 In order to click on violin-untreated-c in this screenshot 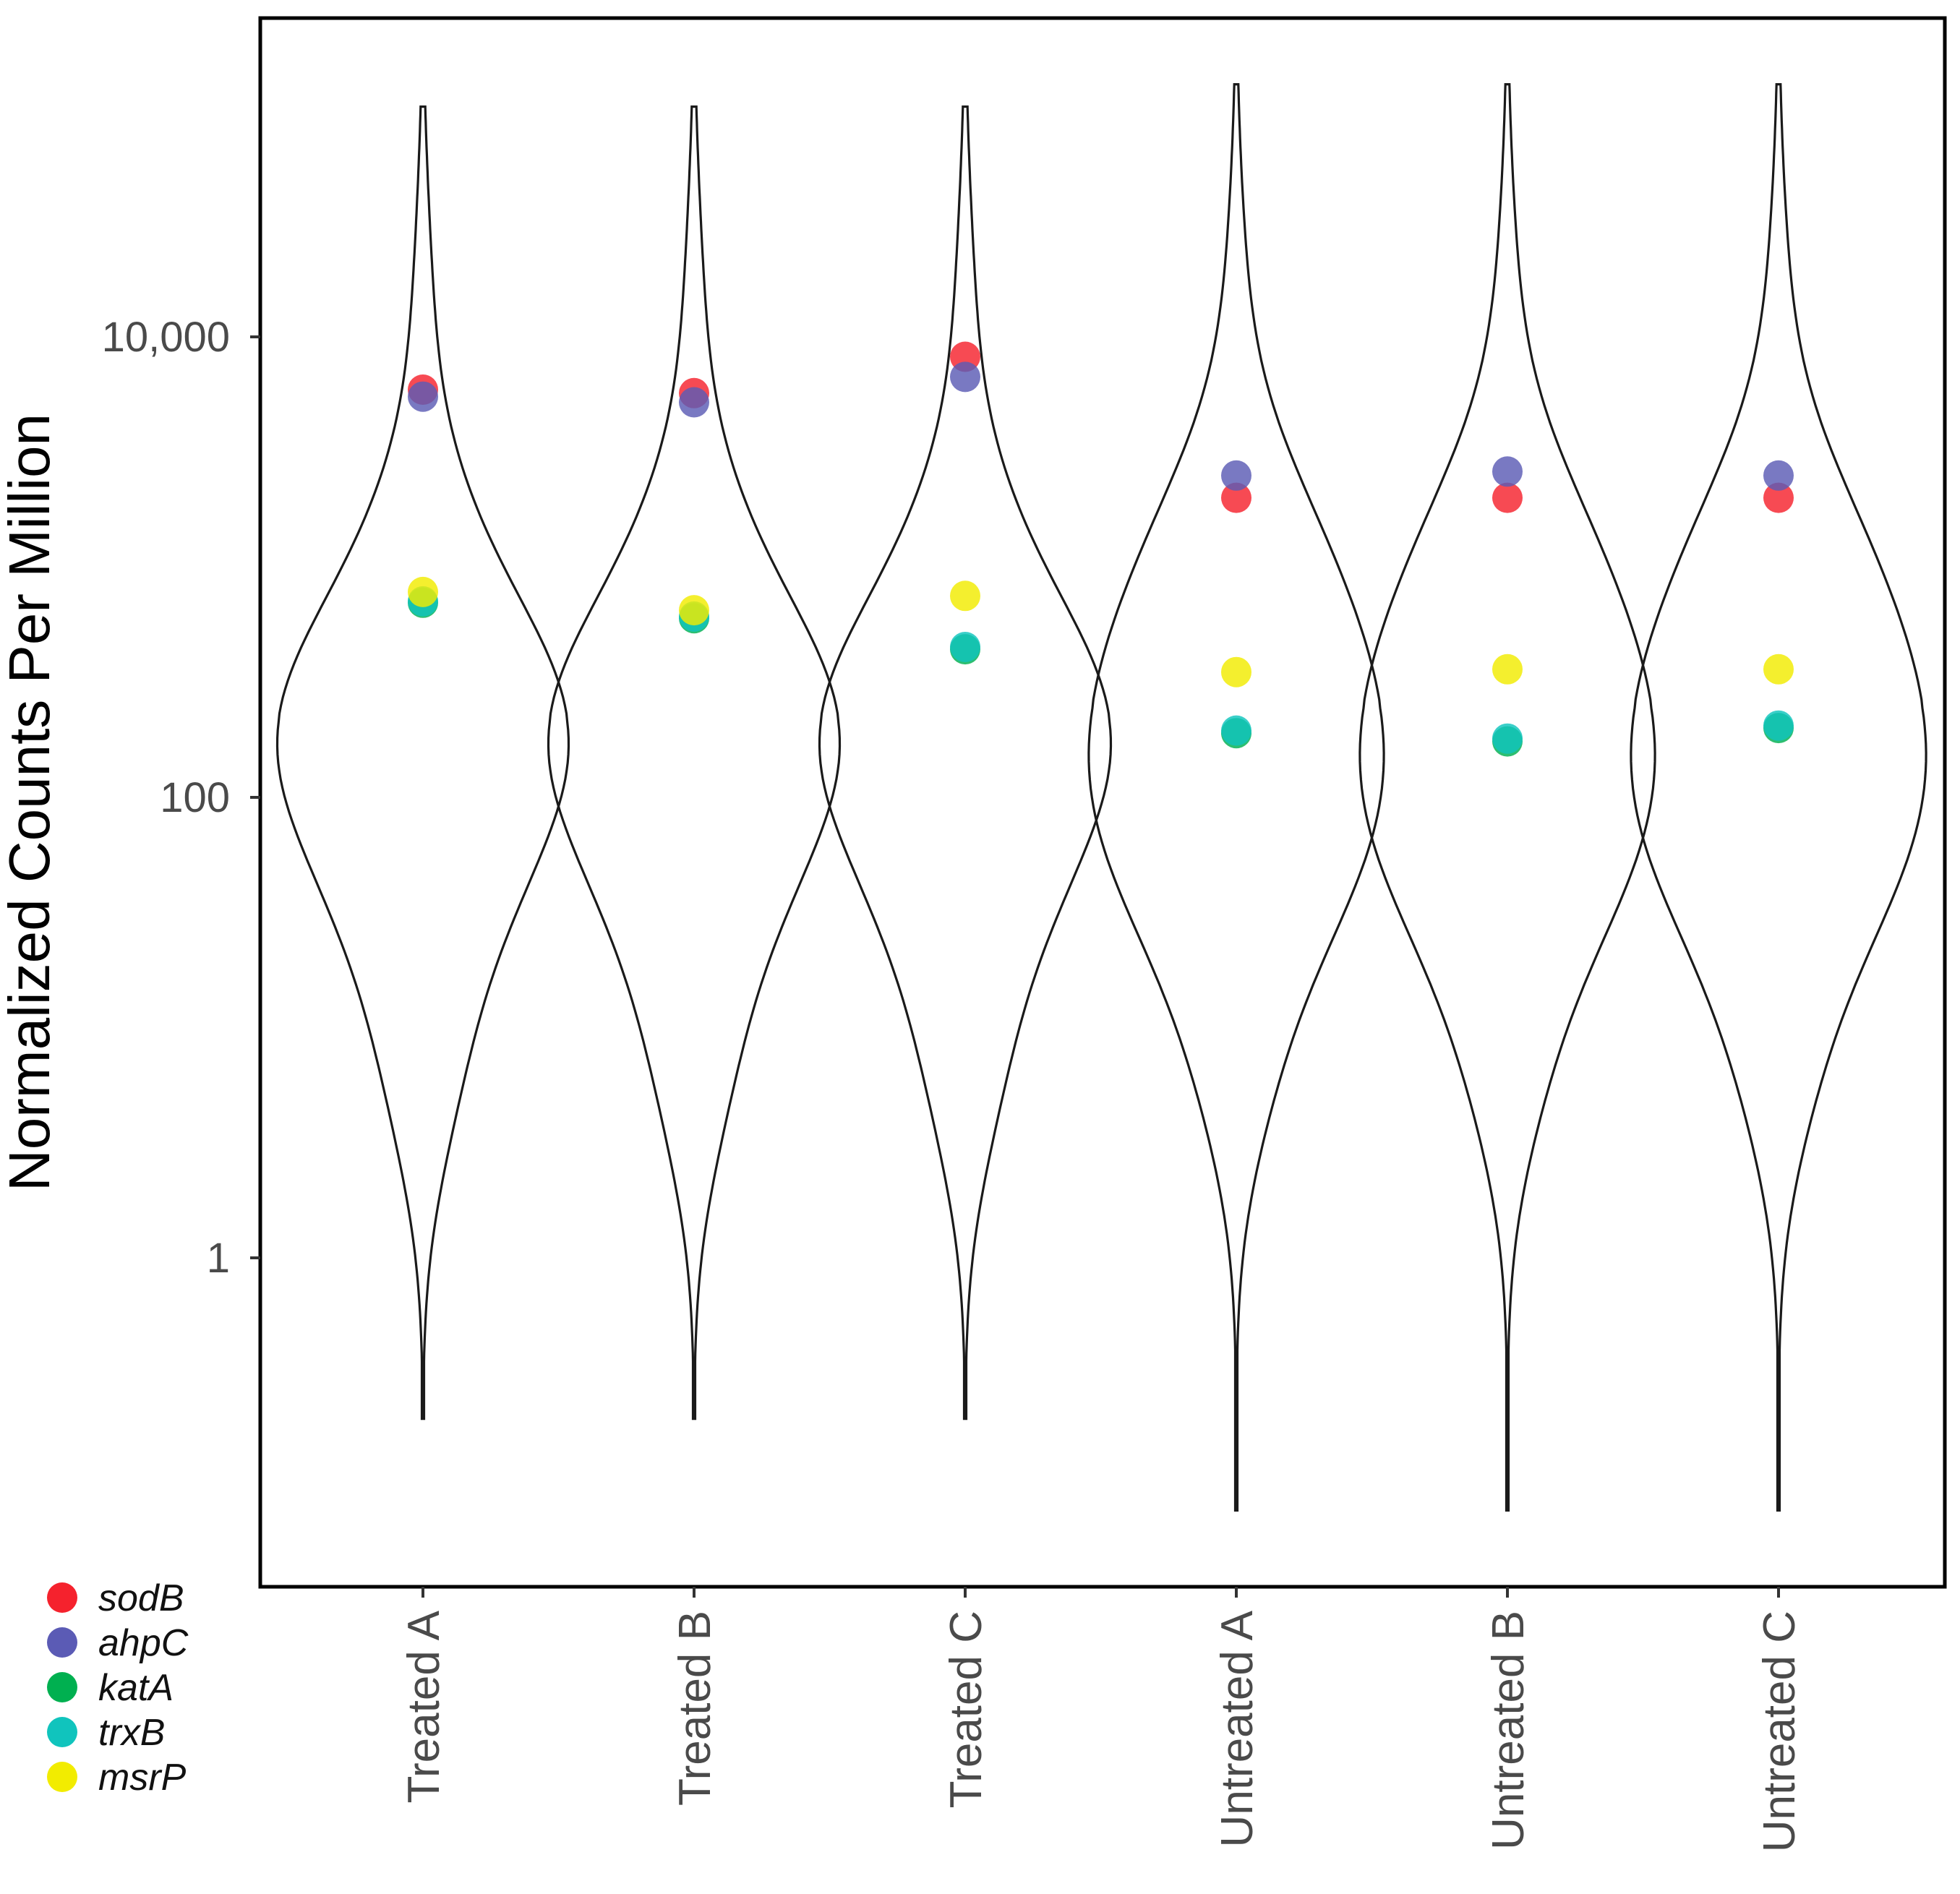, I will do `click(1779, 797)`.